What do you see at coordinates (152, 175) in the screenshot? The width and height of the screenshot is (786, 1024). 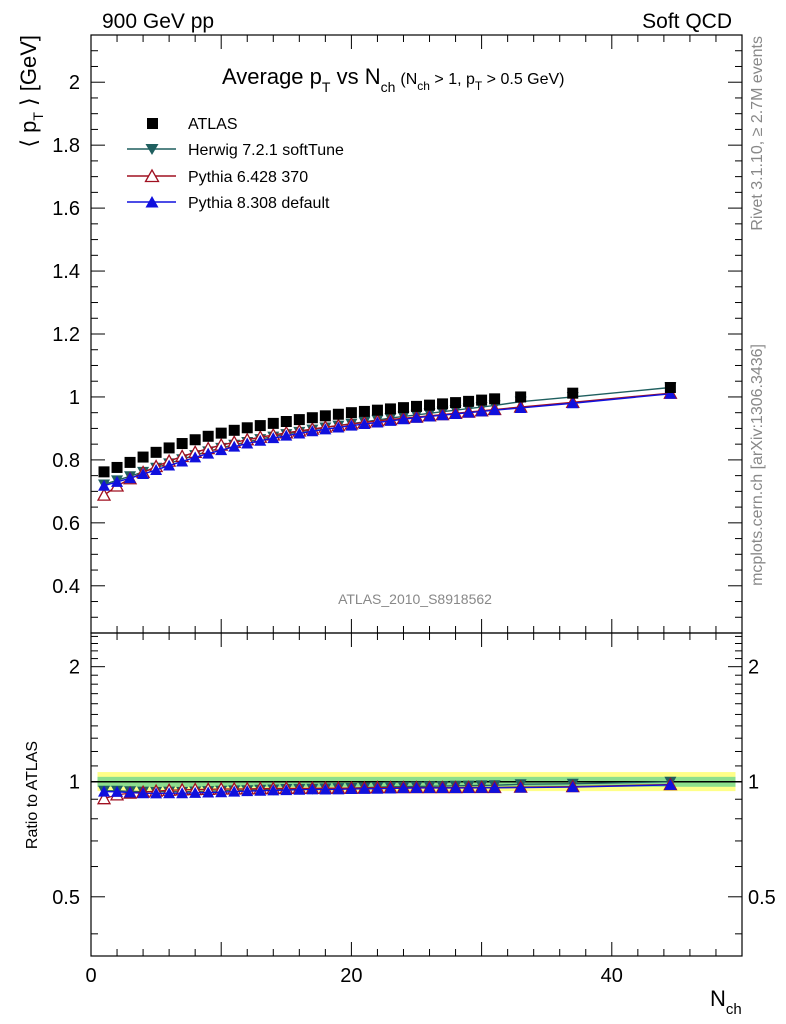 I see `legend-marker-pythia6` at bounding box center [152, 175].